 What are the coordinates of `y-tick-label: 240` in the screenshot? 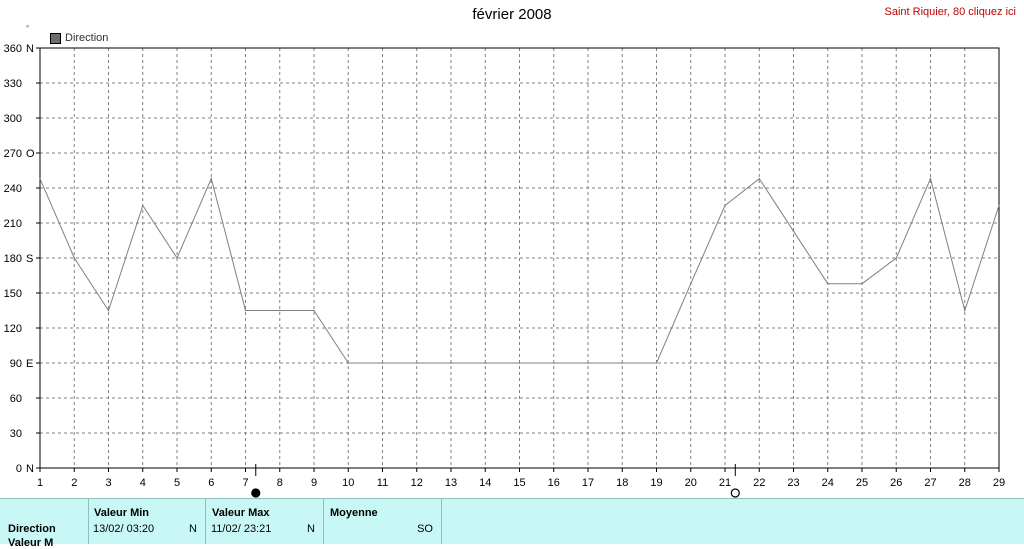 It's located at (13, 189).